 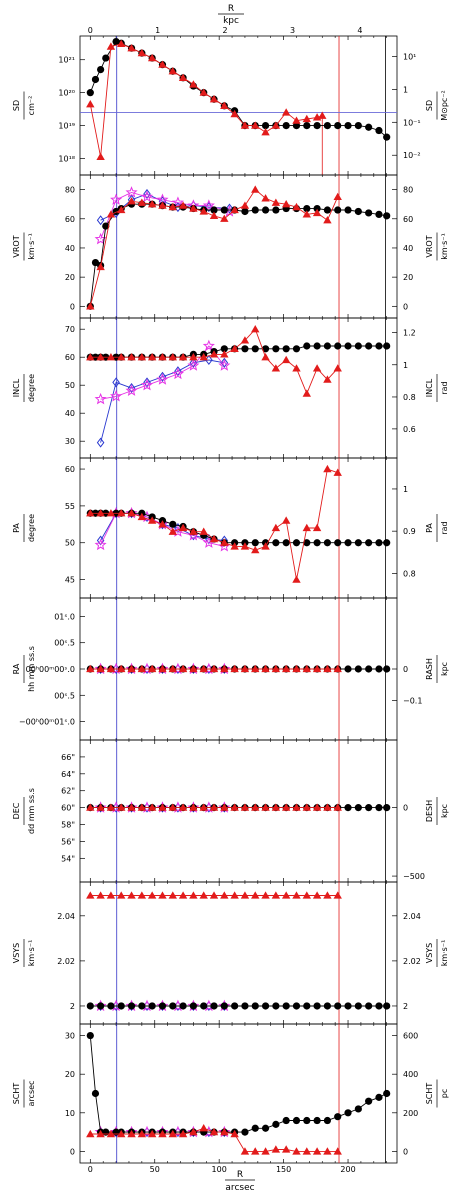 I want to click on bottom-axis-footer: R arcsec, so click(x=240, y=1181).